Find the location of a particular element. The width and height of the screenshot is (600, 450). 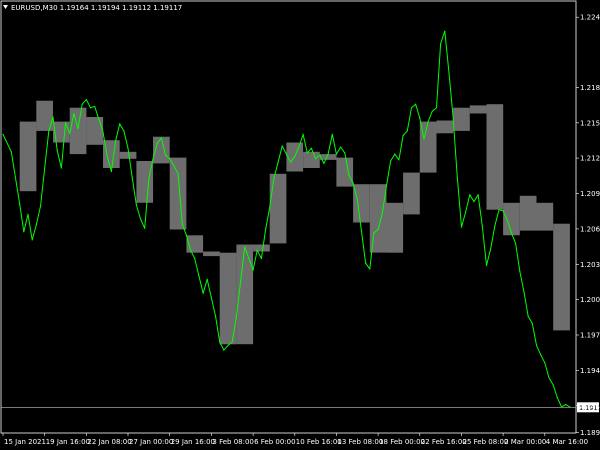

x-tick-label: 27 Jan 00:00 is located at coordinates (151, 442).